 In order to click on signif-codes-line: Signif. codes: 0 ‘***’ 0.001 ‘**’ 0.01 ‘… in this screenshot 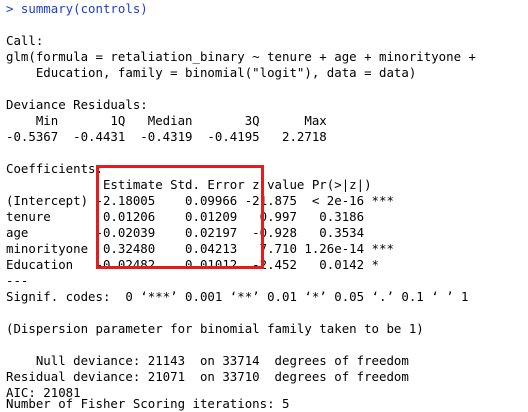, I will do `click(237, 296)`.